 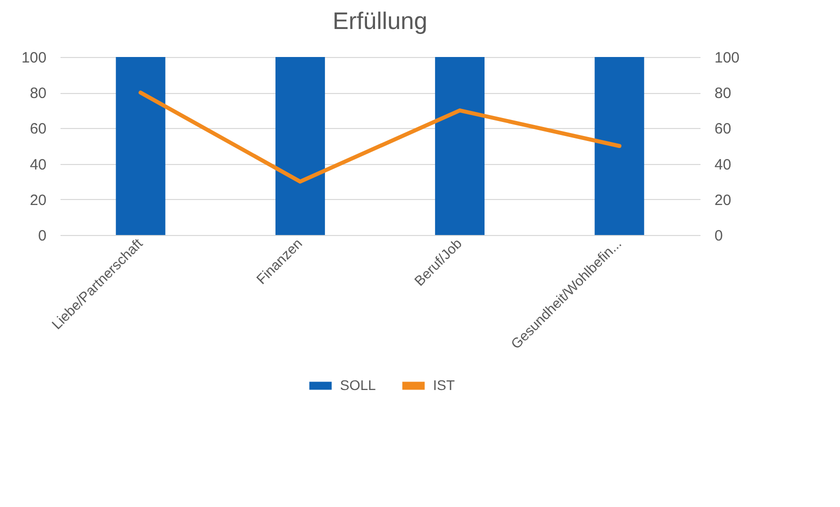 What do you see at coordinates (727, 58) in the screenshot?
I see `y2-tick-label: 100` at bounding box center [727, 58].